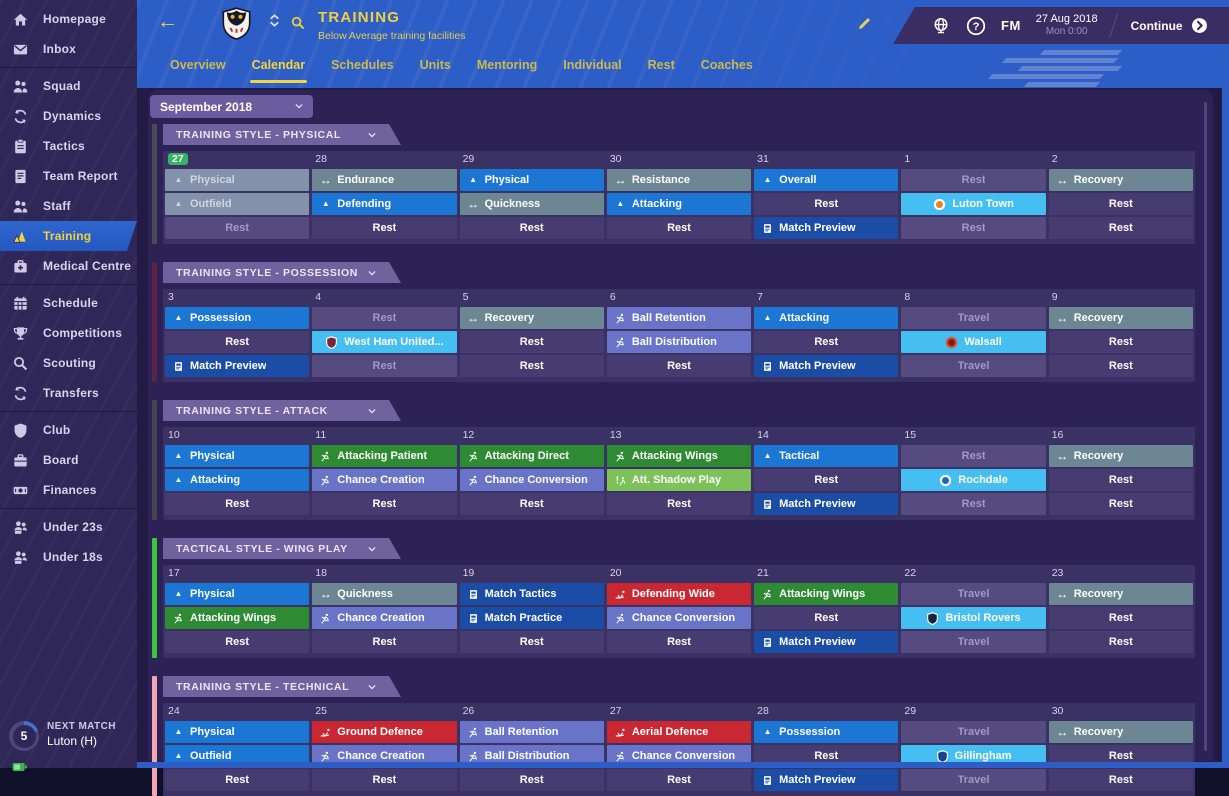 The image size is (1229, 796). What do you see at coordinates (435, 65) in the screenshot?
I see `tab-units: Units` at bounding box center [435, 65].